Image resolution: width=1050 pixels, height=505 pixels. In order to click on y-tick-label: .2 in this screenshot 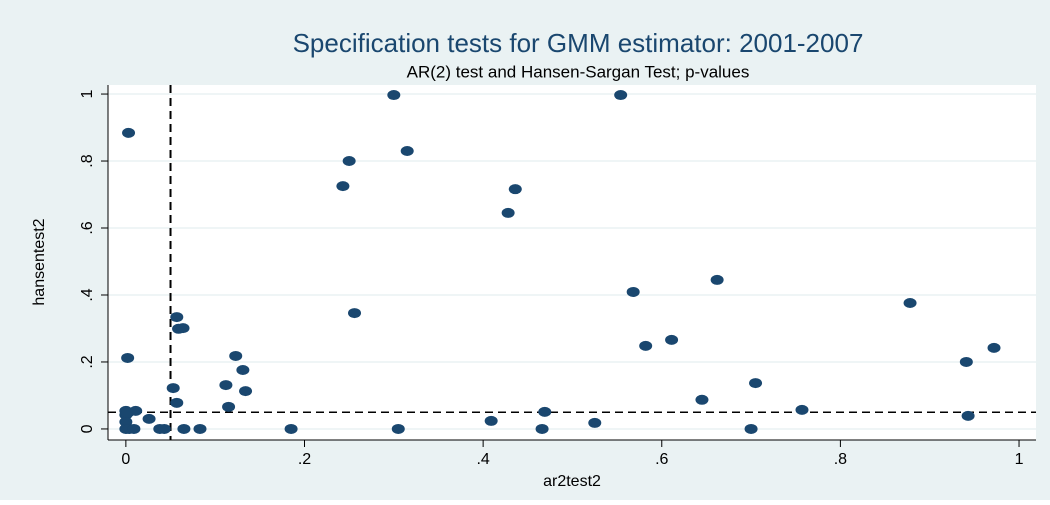, I will do `click(87, 361)`.